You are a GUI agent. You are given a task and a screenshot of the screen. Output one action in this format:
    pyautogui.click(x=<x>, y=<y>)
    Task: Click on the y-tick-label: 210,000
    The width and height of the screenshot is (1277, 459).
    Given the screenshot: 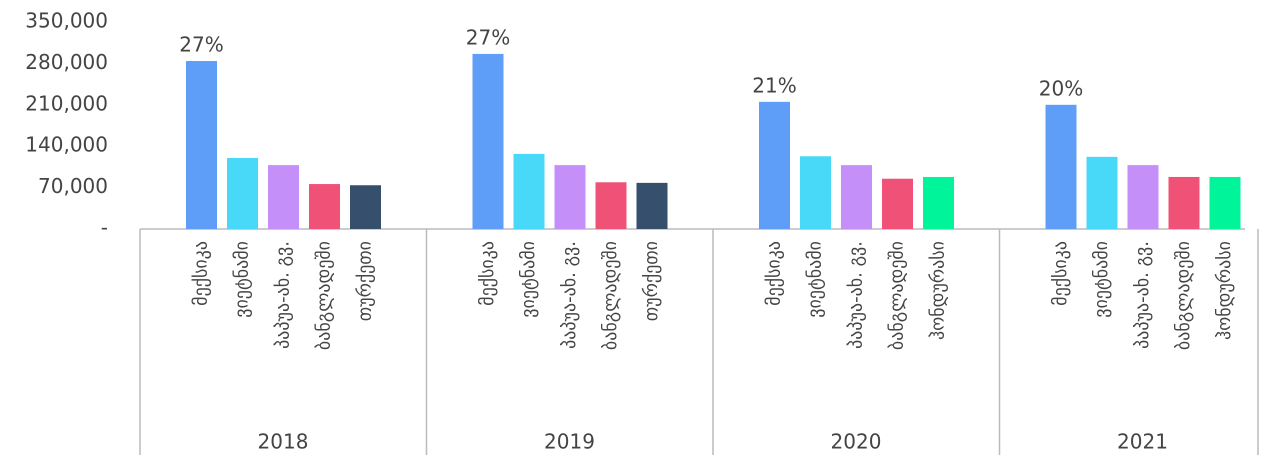 What is the action you would take?
    pyautogui.click(x=66, y=103)
    